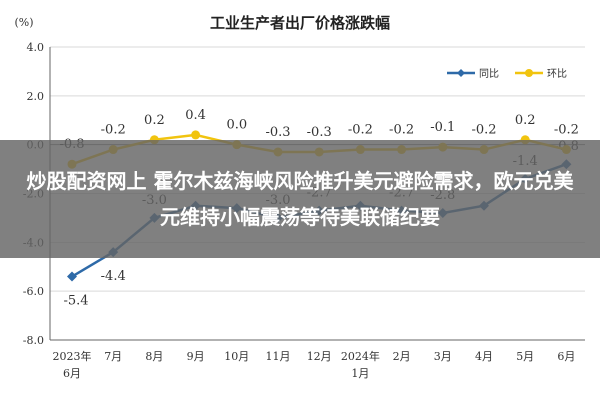 This screenshot has width=600, height=404. I want to click on y-tick-label: -6.0, so click(33, 291).